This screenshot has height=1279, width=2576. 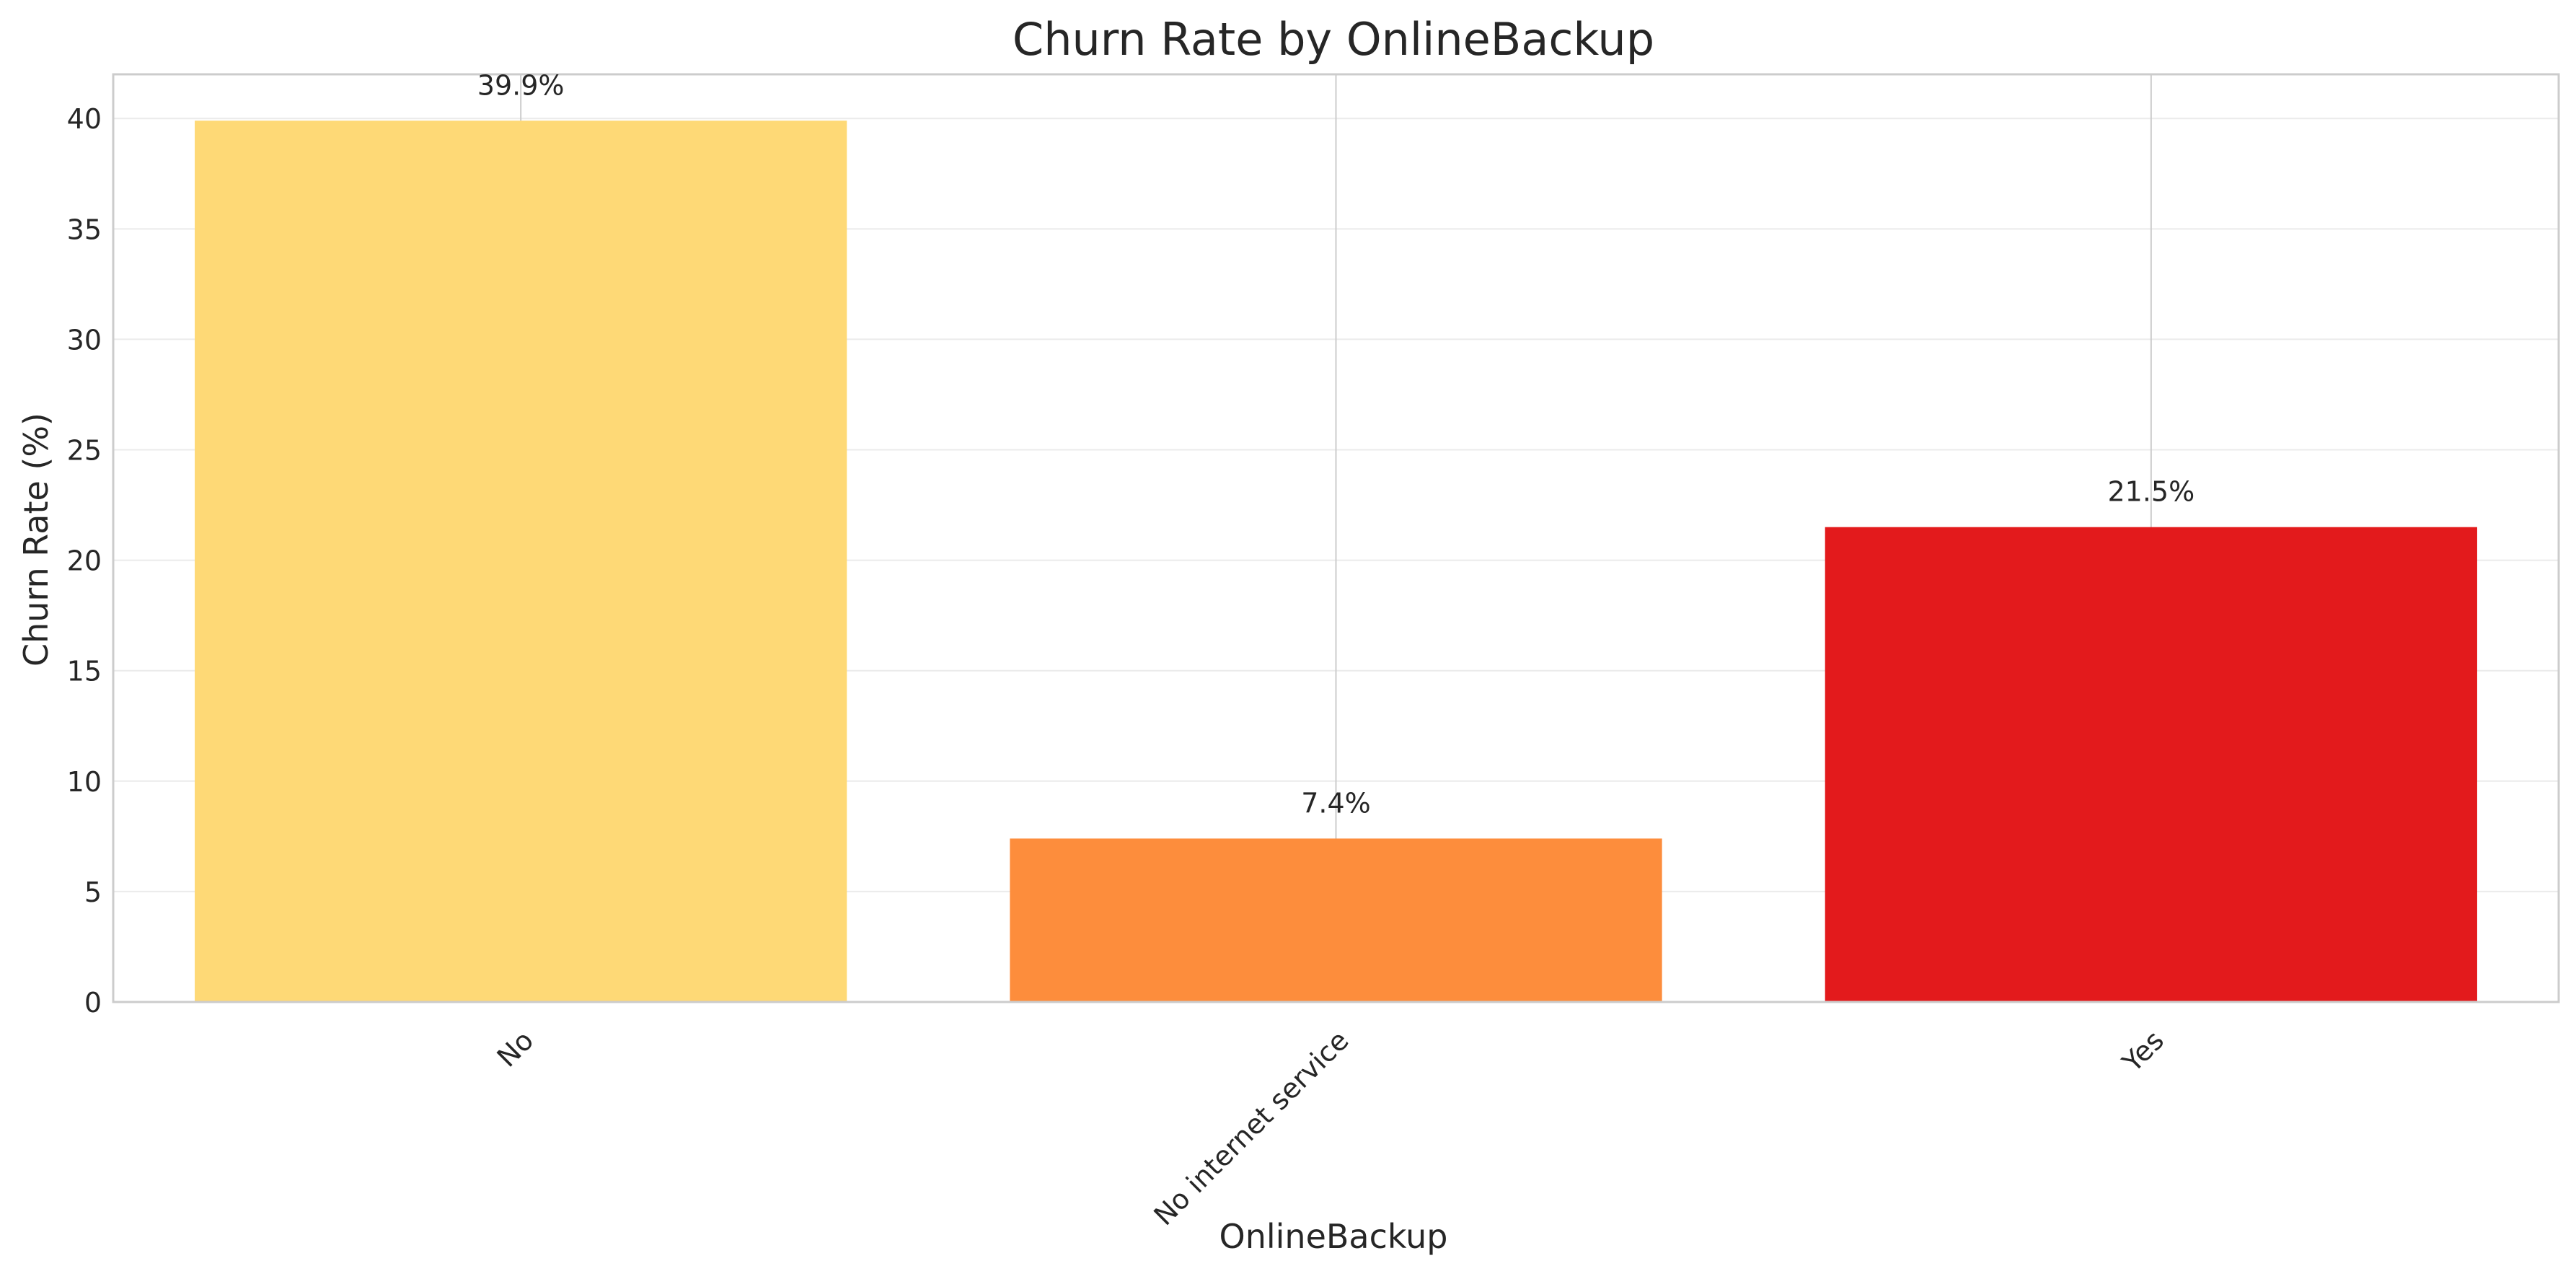 I want to click on bar-value-label: 7.4%, so click(x=1336, y=803).